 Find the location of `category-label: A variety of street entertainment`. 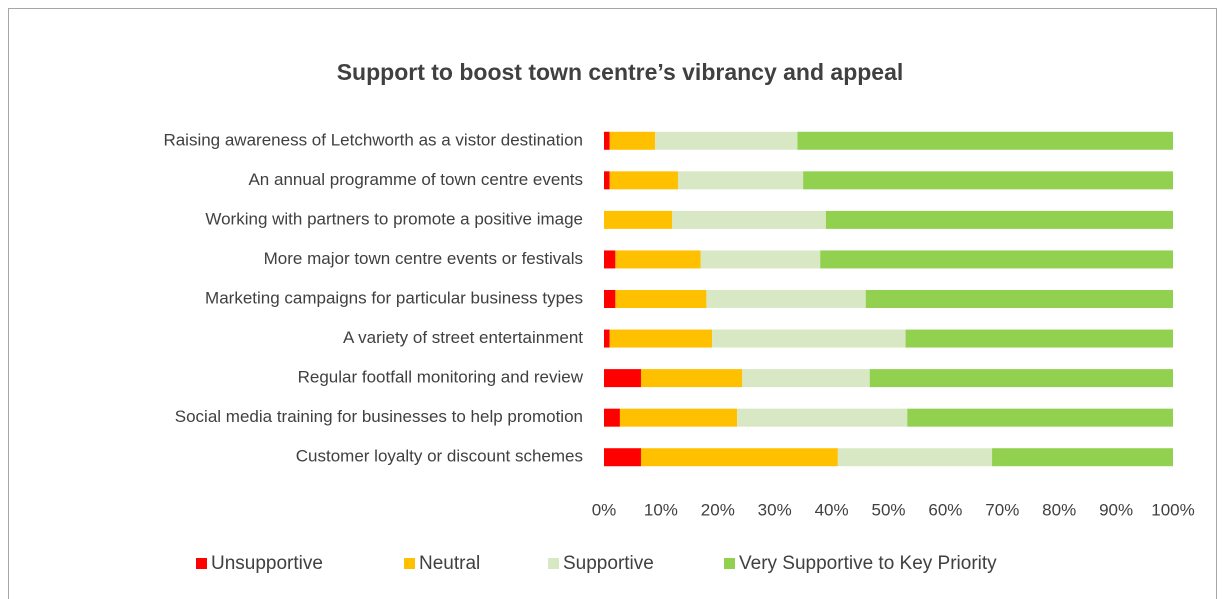

category-label: A variety of street entertainment is located at coordinates (463, 337).